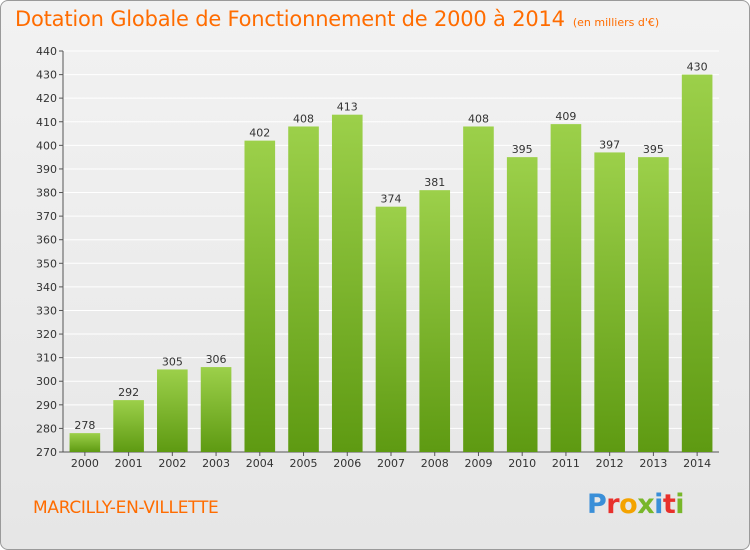 Image resolution: width=750 pixels, height=550 pixels. I want to click on x-tick-label: 2005, so click(304, 463).